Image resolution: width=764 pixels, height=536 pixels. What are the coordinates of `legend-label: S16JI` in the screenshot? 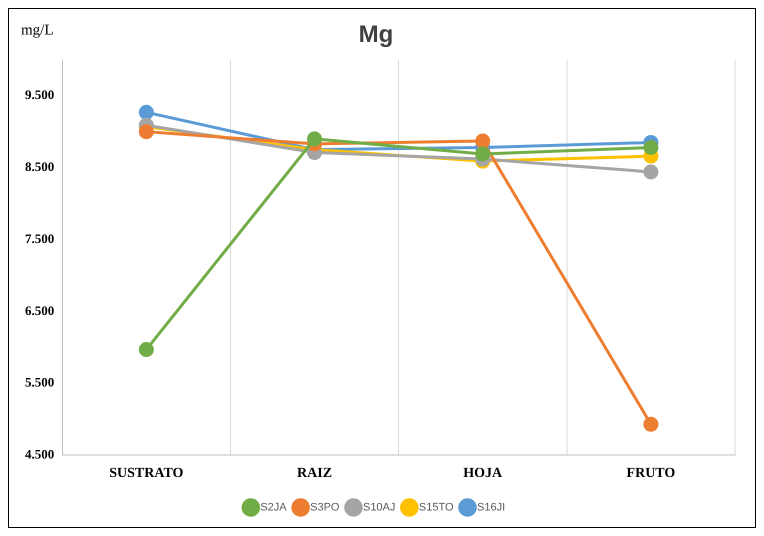 It's located at (491, 508).